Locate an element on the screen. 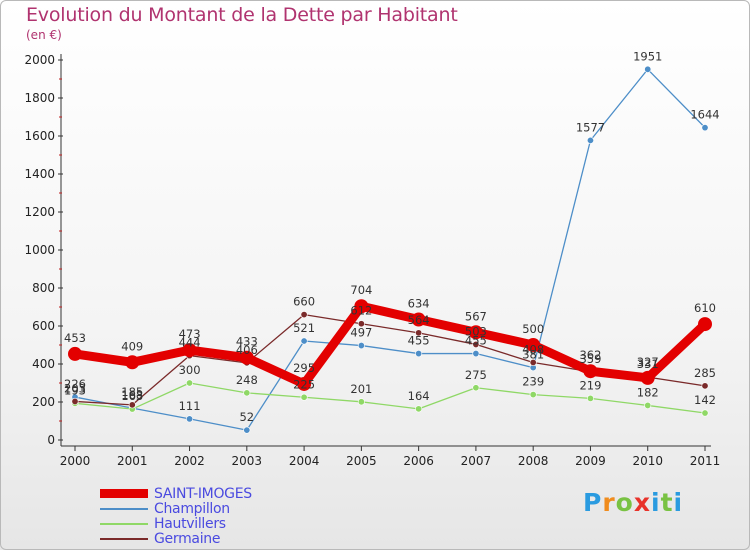 This screenshot has height=550, width=750. y-tick-label: 1000 is located at coordinates (39, 250).